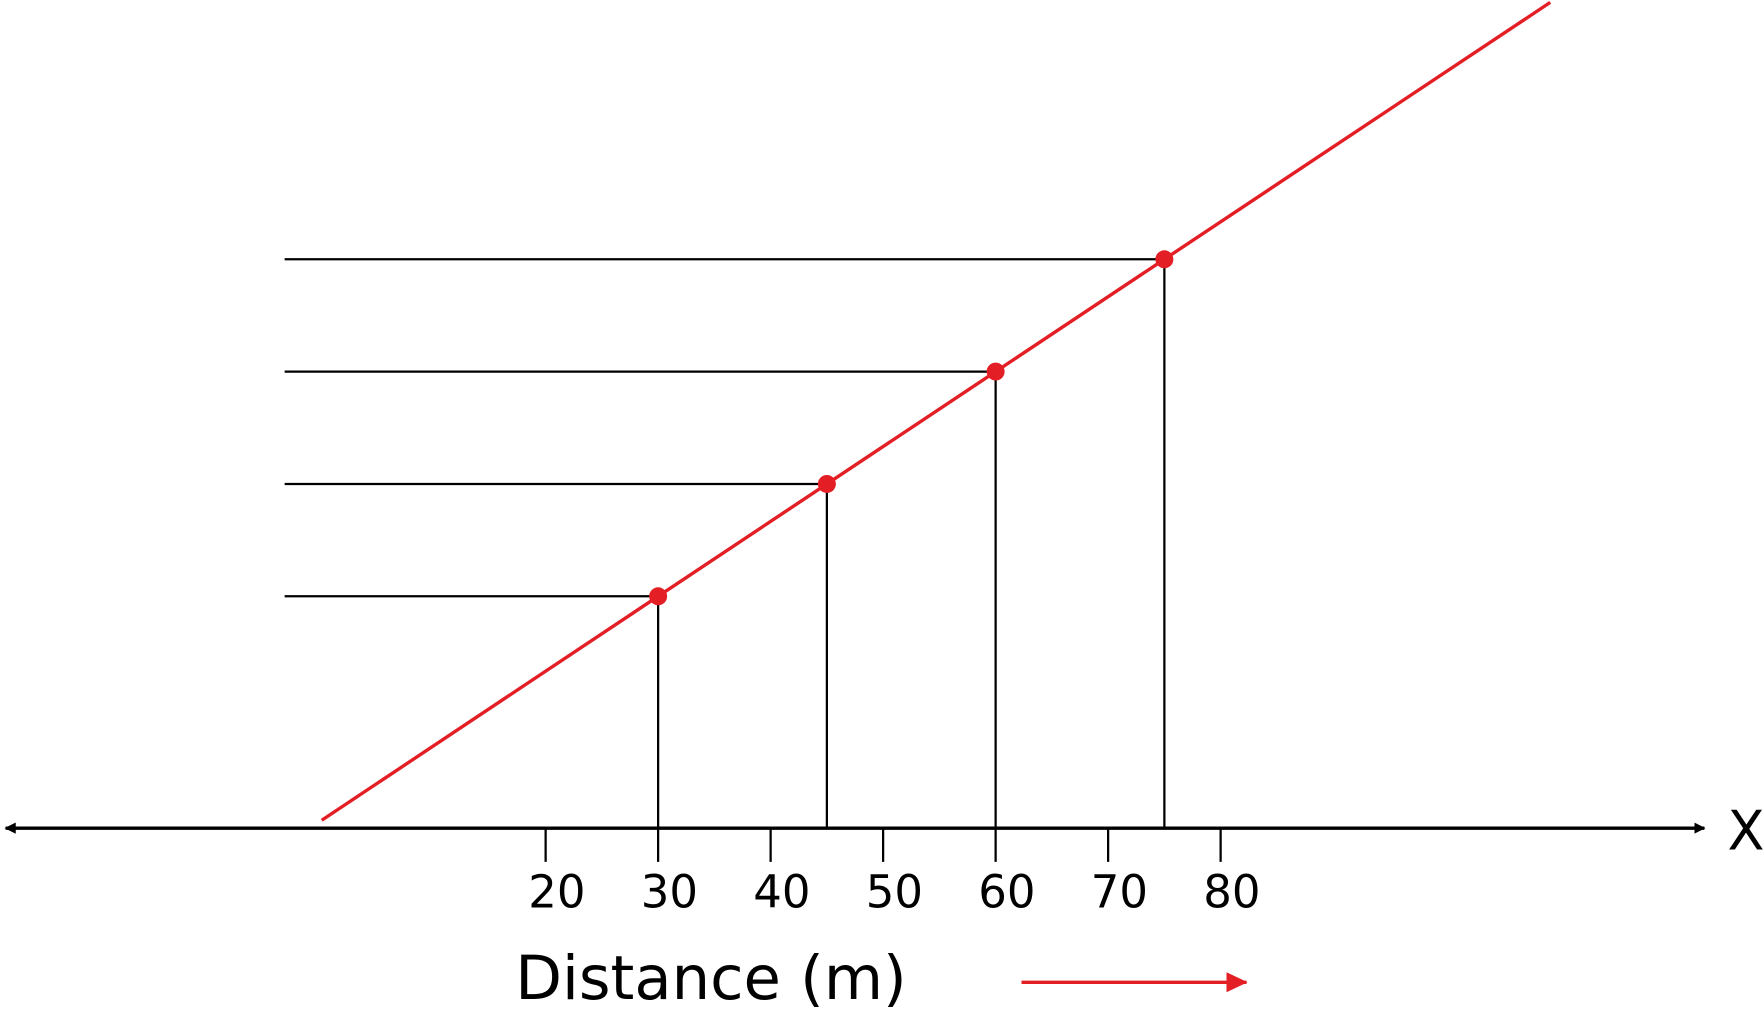  Describe the element at coordinates (556, 892) in the screenshot. I see `x-tick-label: 20` at that location.